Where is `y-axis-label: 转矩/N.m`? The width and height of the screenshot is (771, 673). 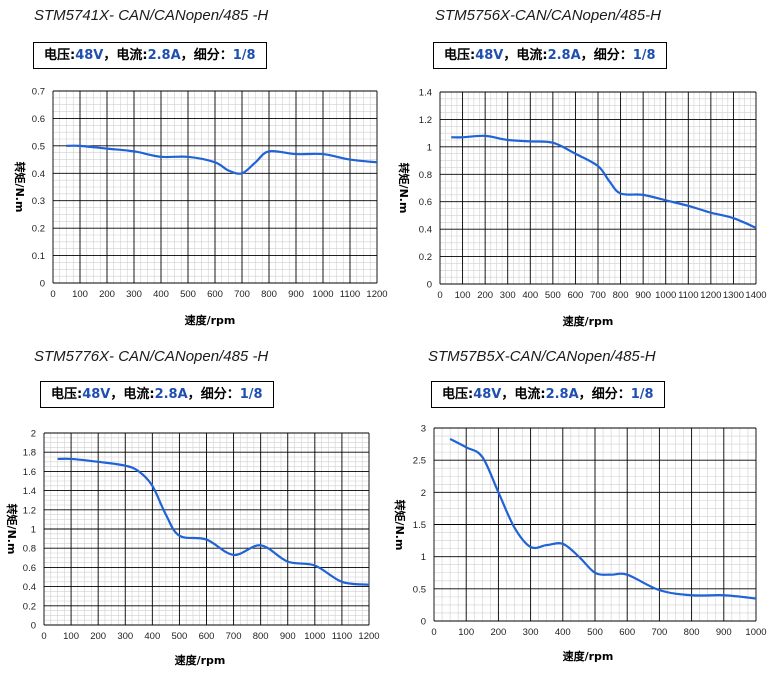 y-axis-label: 转矩/N.m is located at coordinates (404, 188).